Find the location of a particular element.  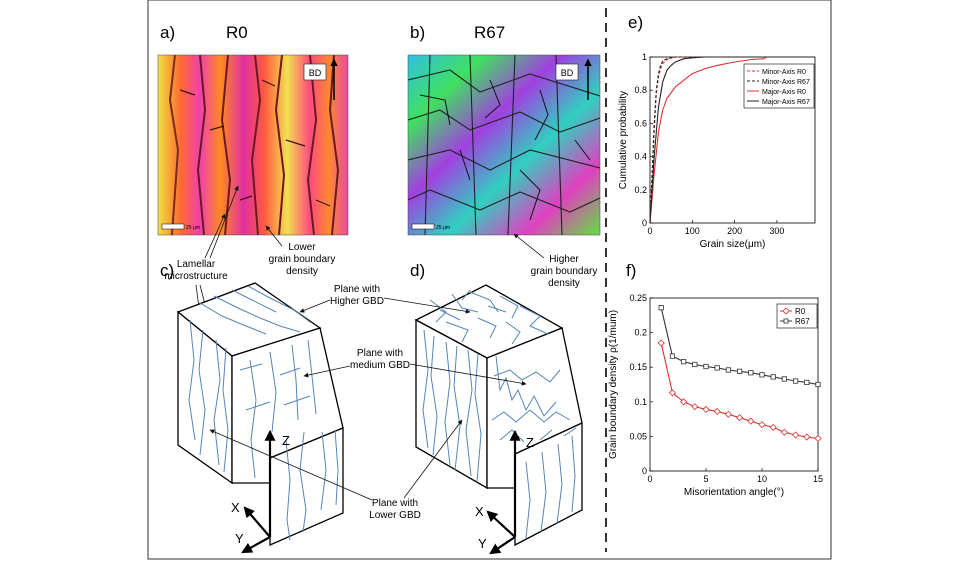

y-tick-label-f: 0.2 is located at coordinates (640, 333).